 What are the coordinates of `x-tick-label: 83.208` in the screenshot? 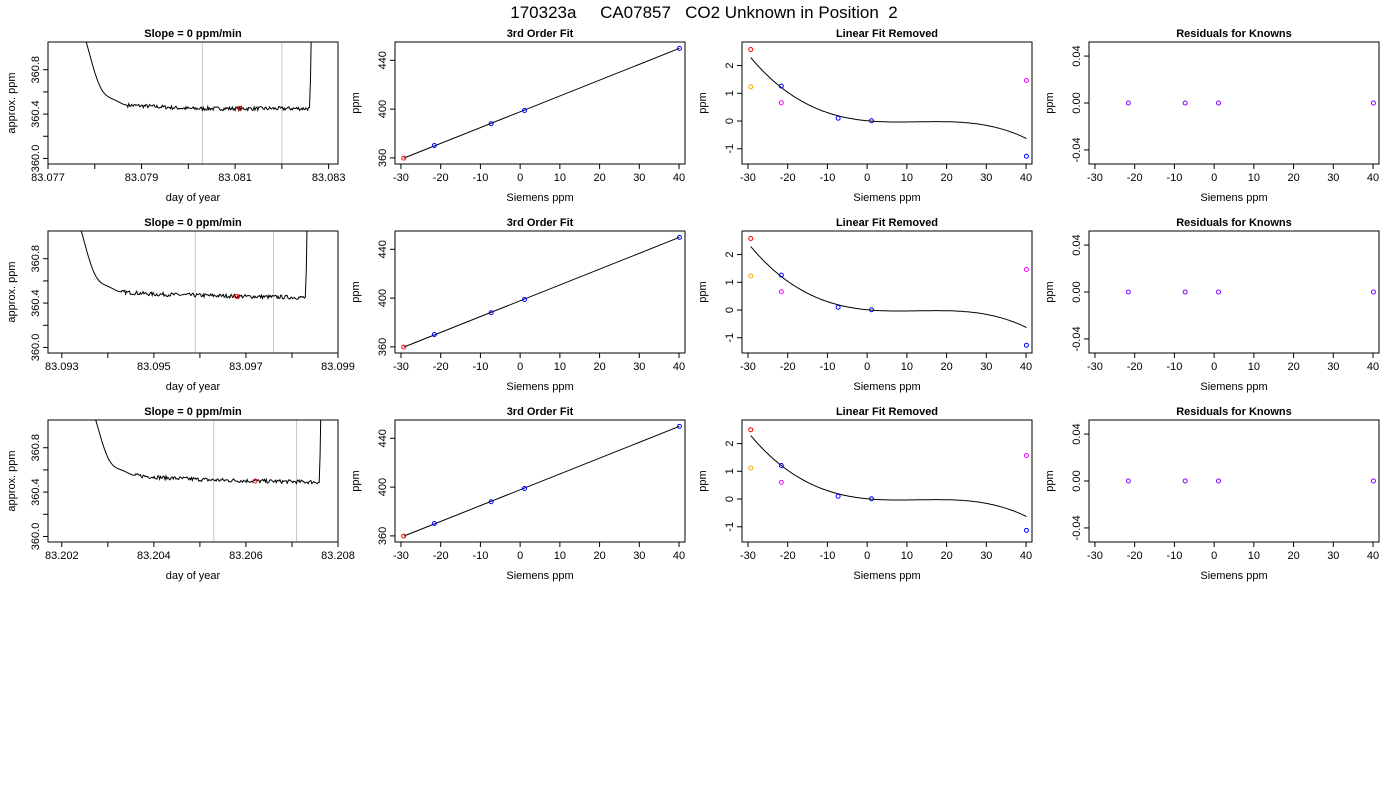 It's located at (338, 556).